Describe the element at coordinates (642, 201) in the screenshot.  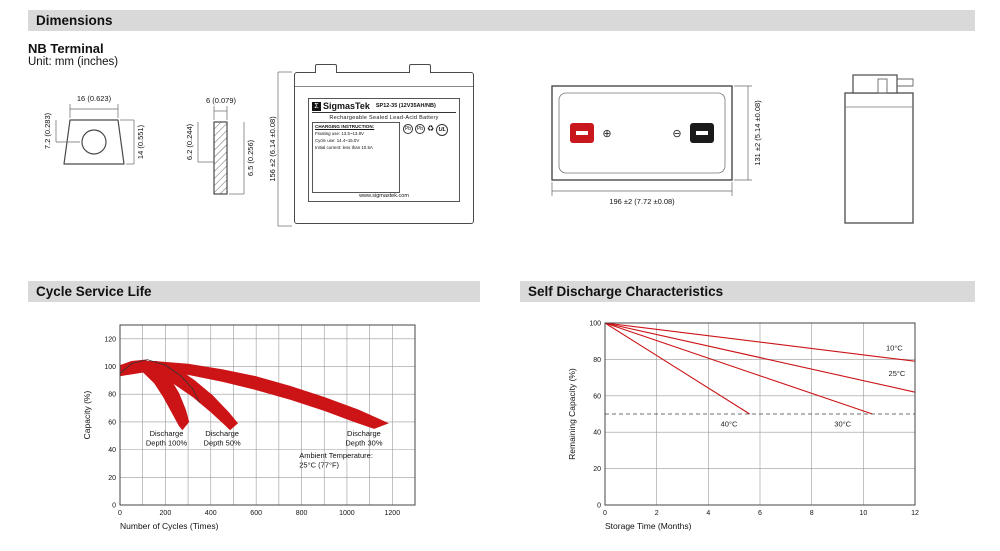
I see `top-width-dim: 196 ±2 (7.72 ±0.08)` at that location.